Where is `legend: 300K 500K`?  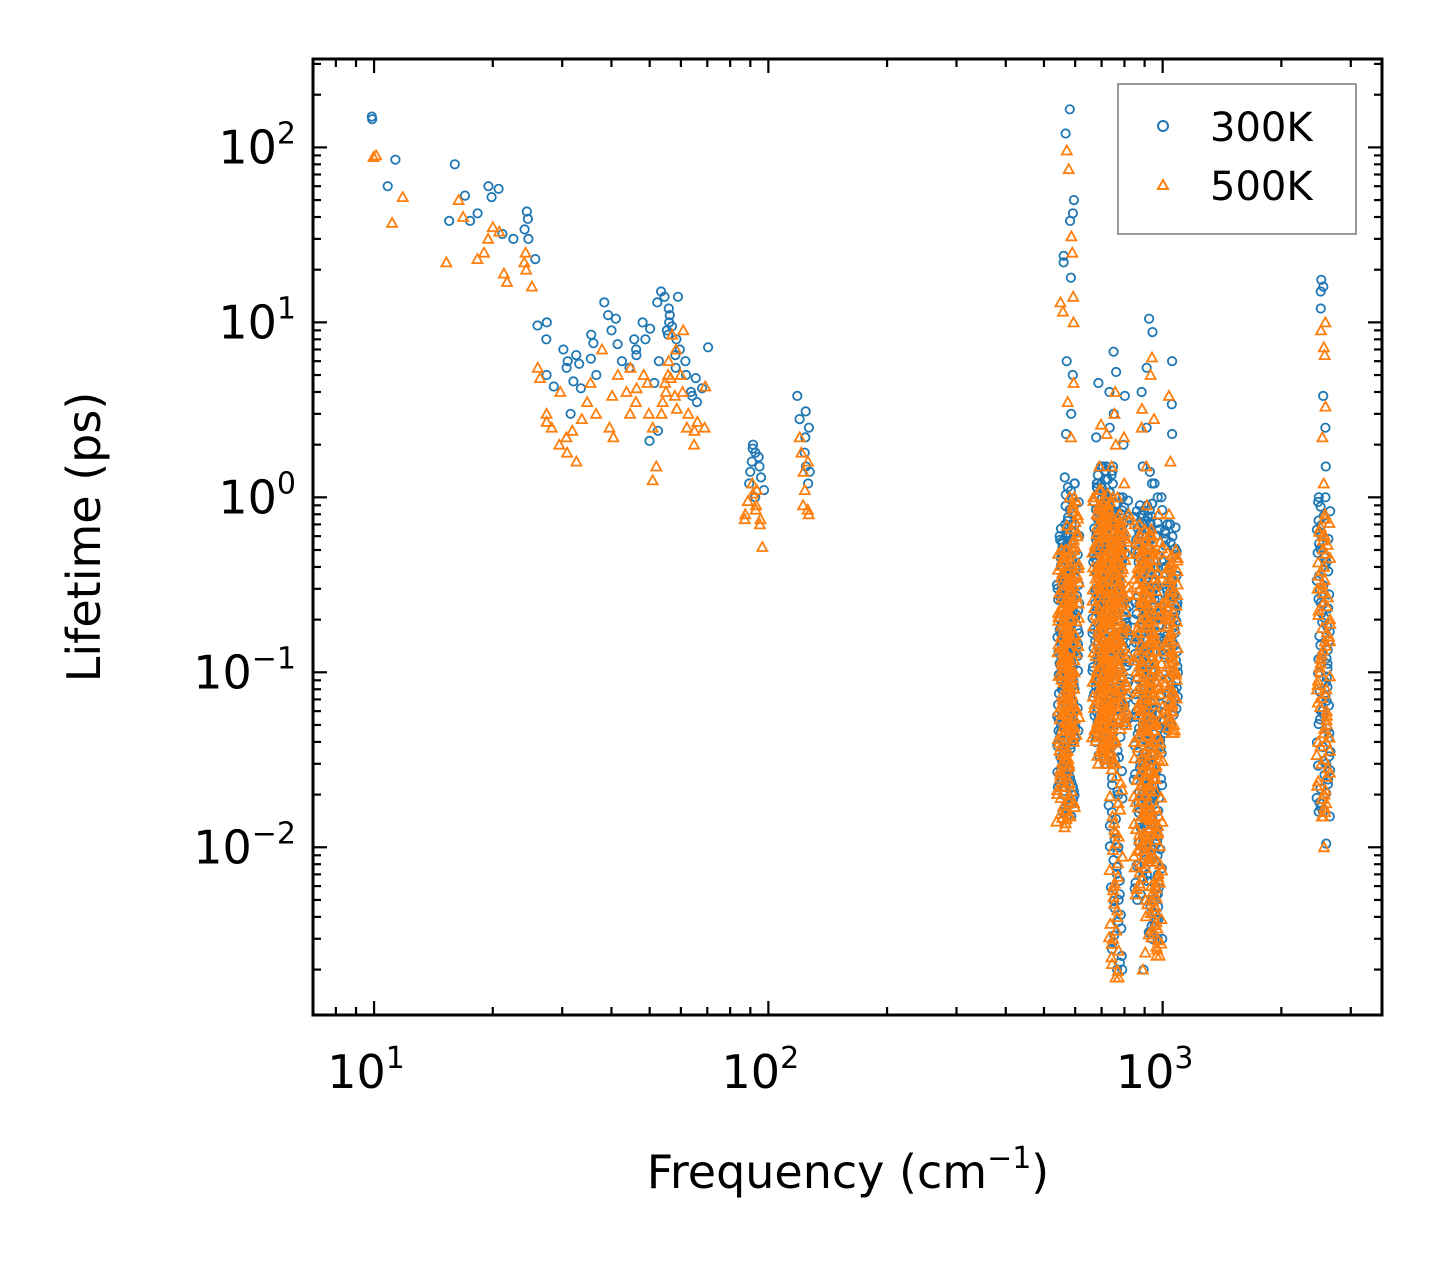
legend: 300K 500K is located at coordinates (1237, 159).